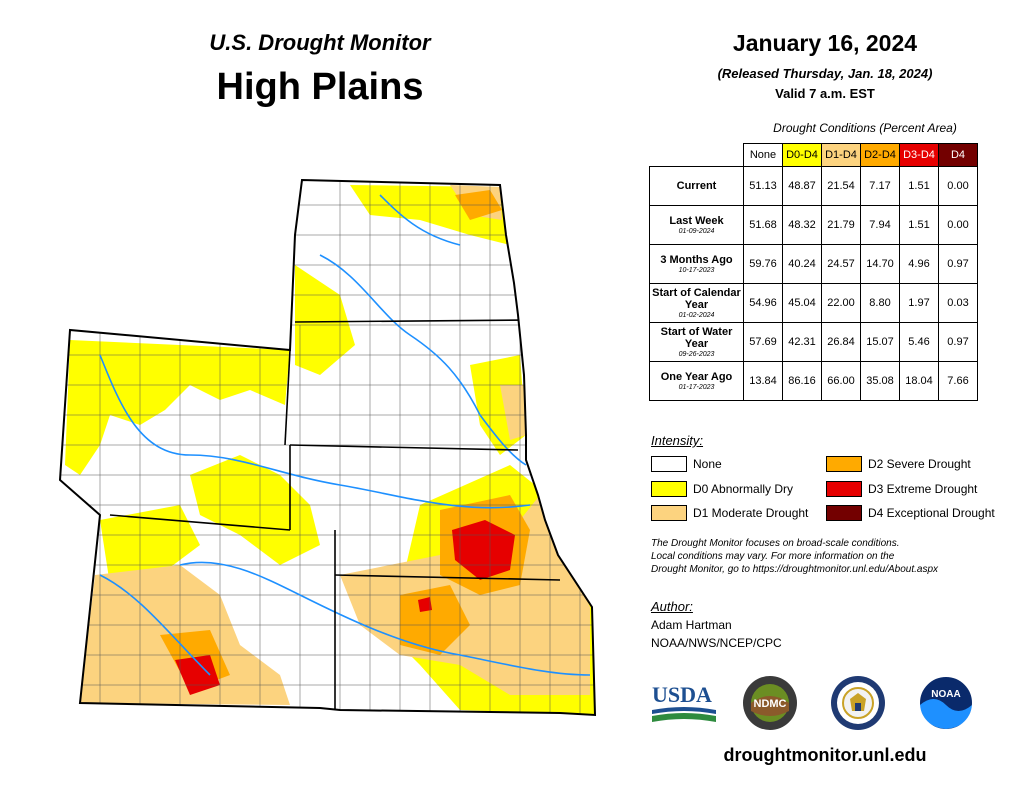 The width and height of the screenshot is (1024, 791). I want to click on noaa-logo-text: NOAA, so click(945, 694).